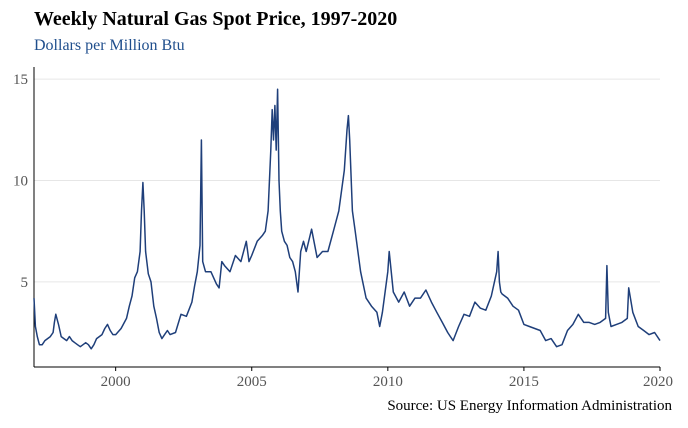 This screenshot has height=428, width=688. Describe the element at coordinates (116, 382) in the screenshot. I see `x-tick-label: 2000` at that location.